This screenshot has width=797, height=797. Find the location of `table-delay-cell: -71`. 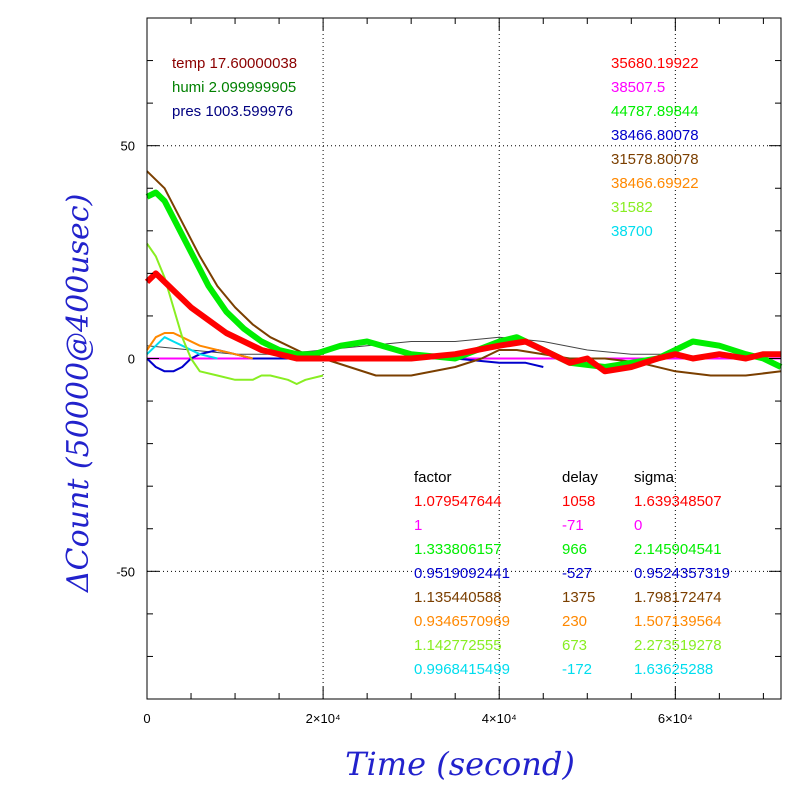

table-delay-cell: -71 is located at coordinates (573, 525).